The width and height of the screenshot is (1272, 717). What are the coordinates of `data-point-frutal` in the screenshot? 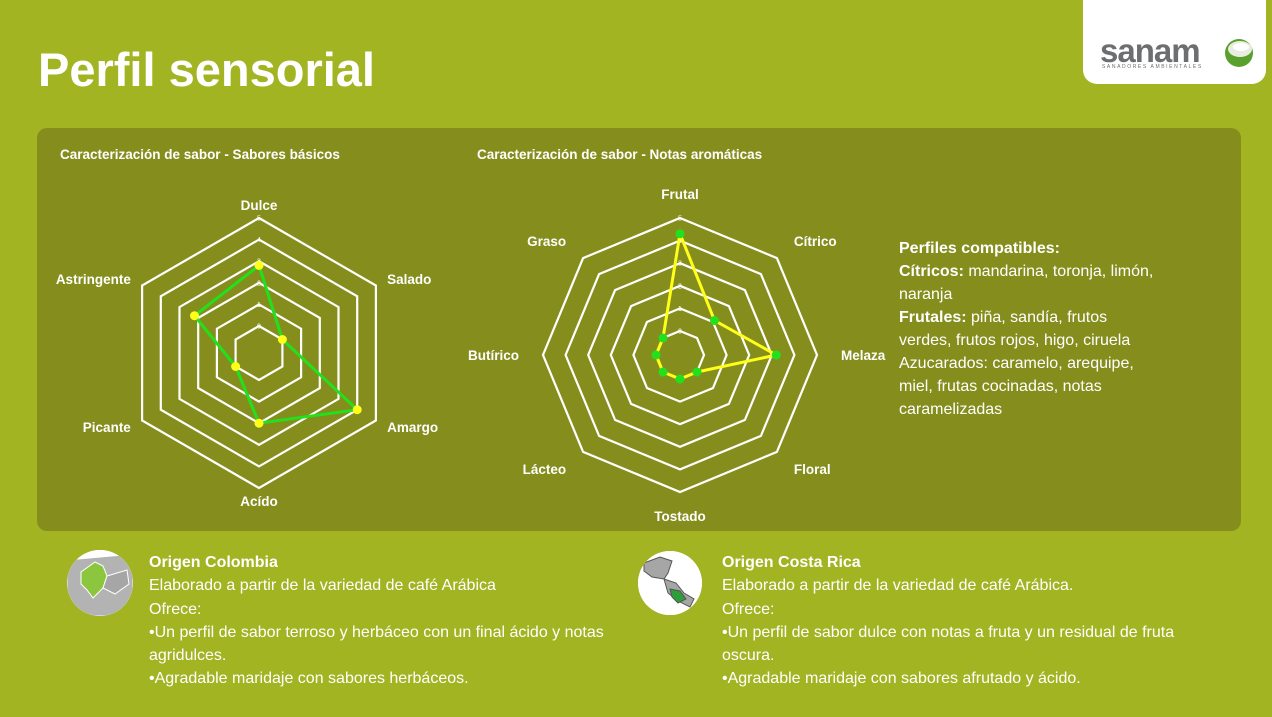 It's located at (680, 234).